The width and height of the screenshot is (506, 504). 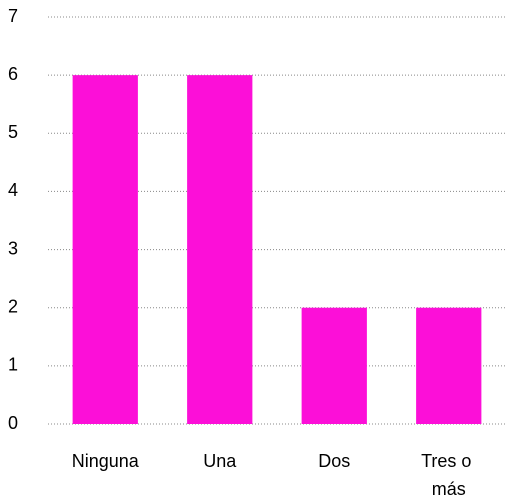 What do you see at coordinates (448, 475) in the screenshot?
I see `x-tick-label: Tres o más` at bounding box center [448, 475].